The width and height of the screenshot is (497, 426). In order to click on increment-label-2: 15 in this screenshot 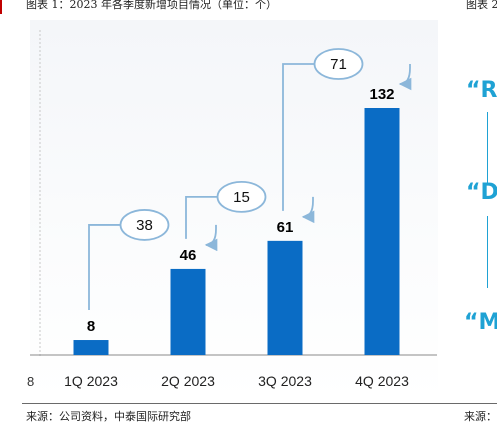, I will do `click(241, 197)`.